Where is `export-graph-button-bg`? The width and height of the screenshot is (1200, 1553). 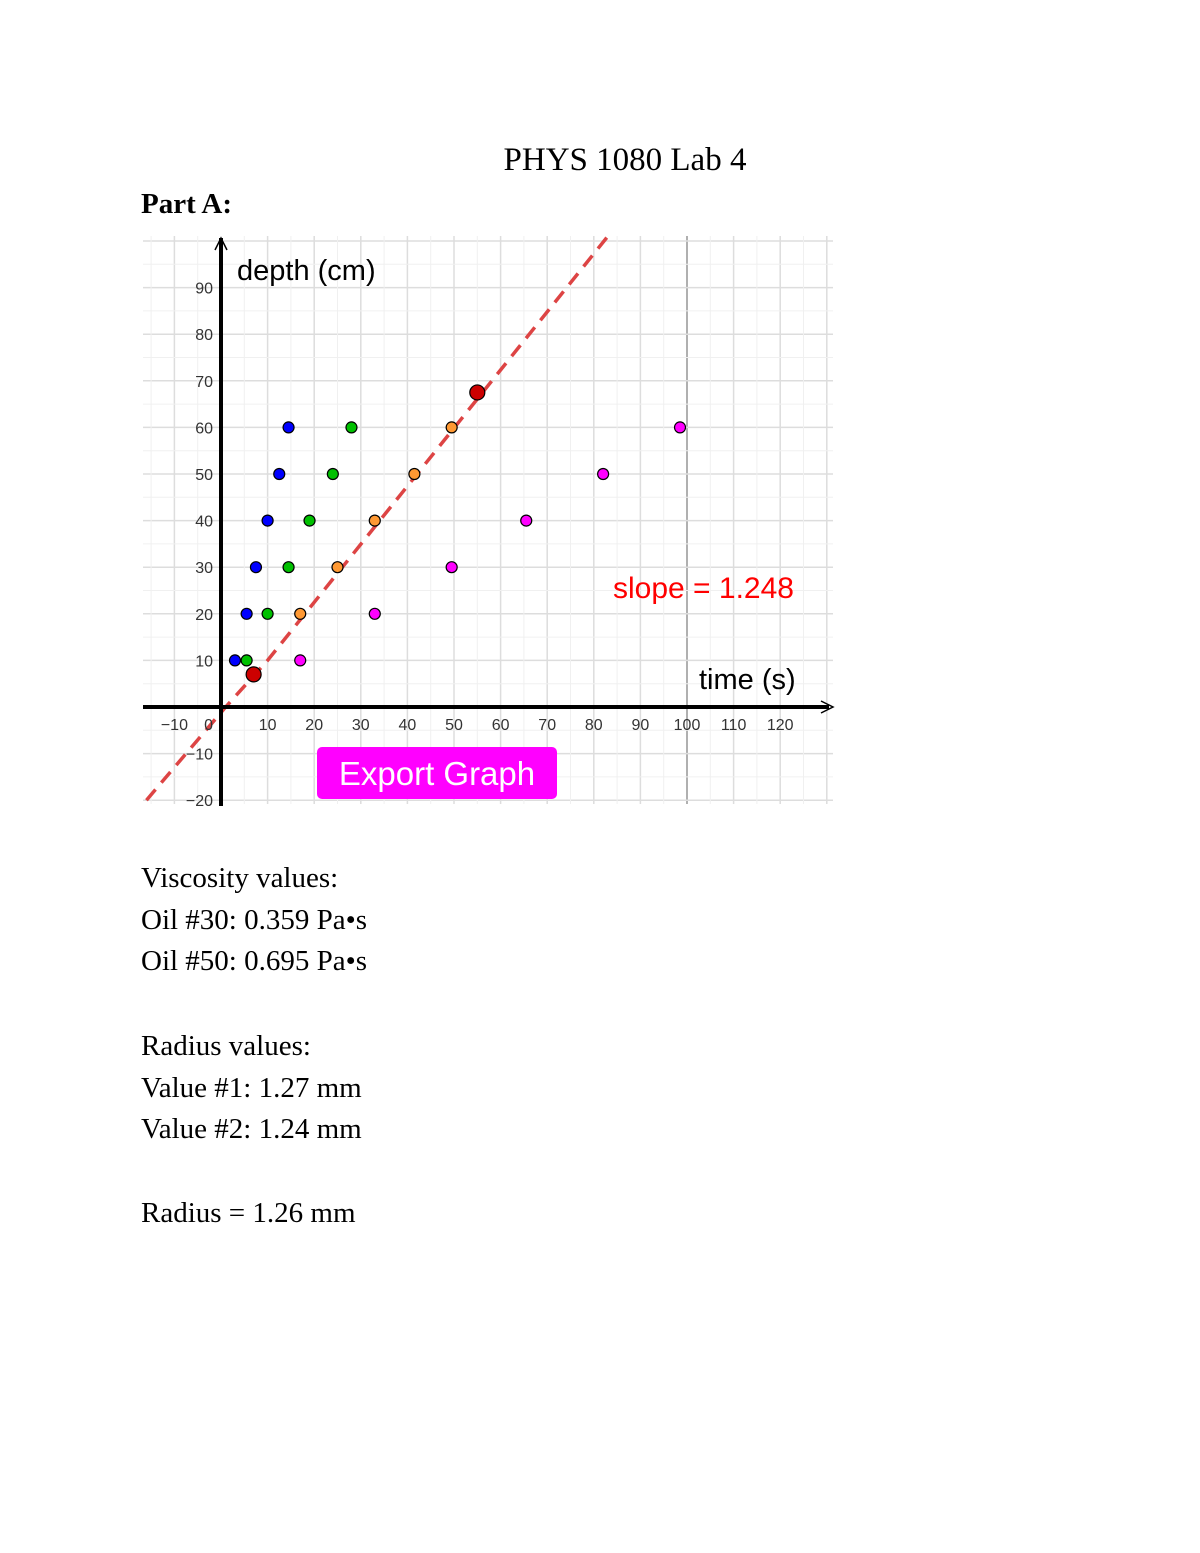 export-graph-button-bg is located at coordinates (437, 773).